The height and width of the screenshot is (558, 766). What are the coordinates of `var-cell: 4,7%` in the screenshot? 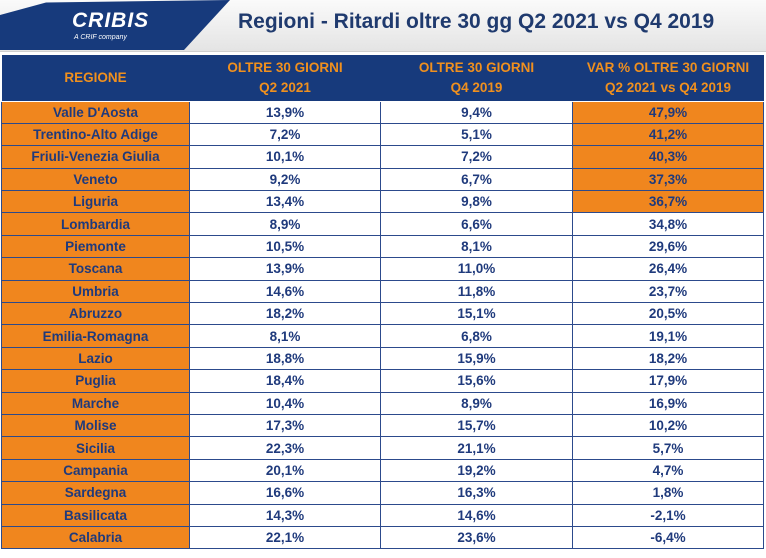 It's located at (668, 470).